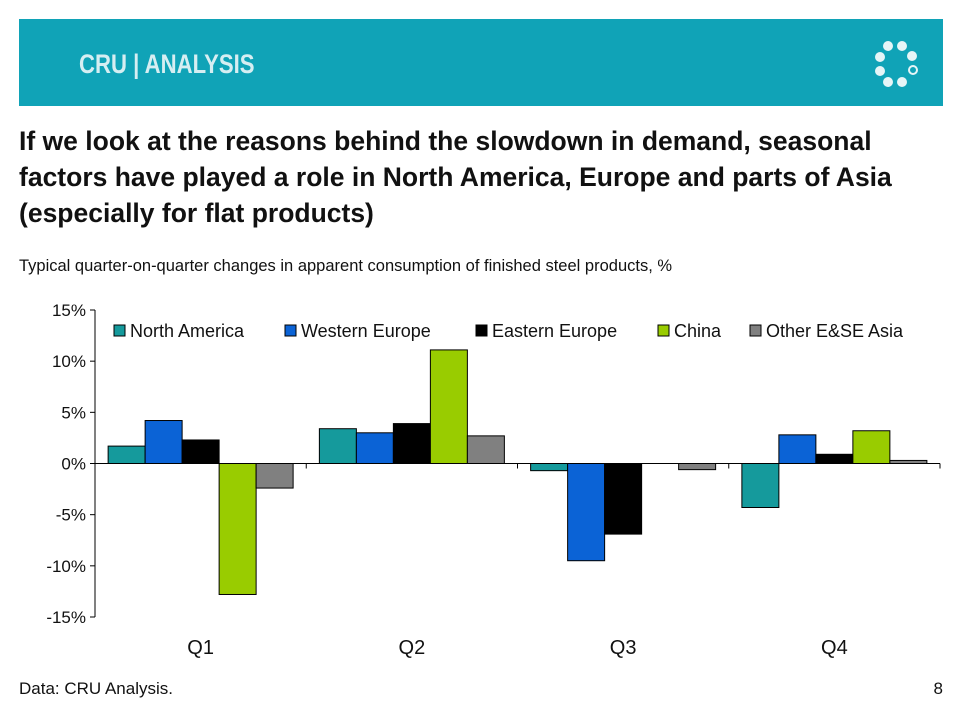 The image size is (960, 720). What do you see at coordinates (481, 62) in the screenshot?
I see `header-banner: CRU | ANALYSIS` at bounding box center [481, 62].